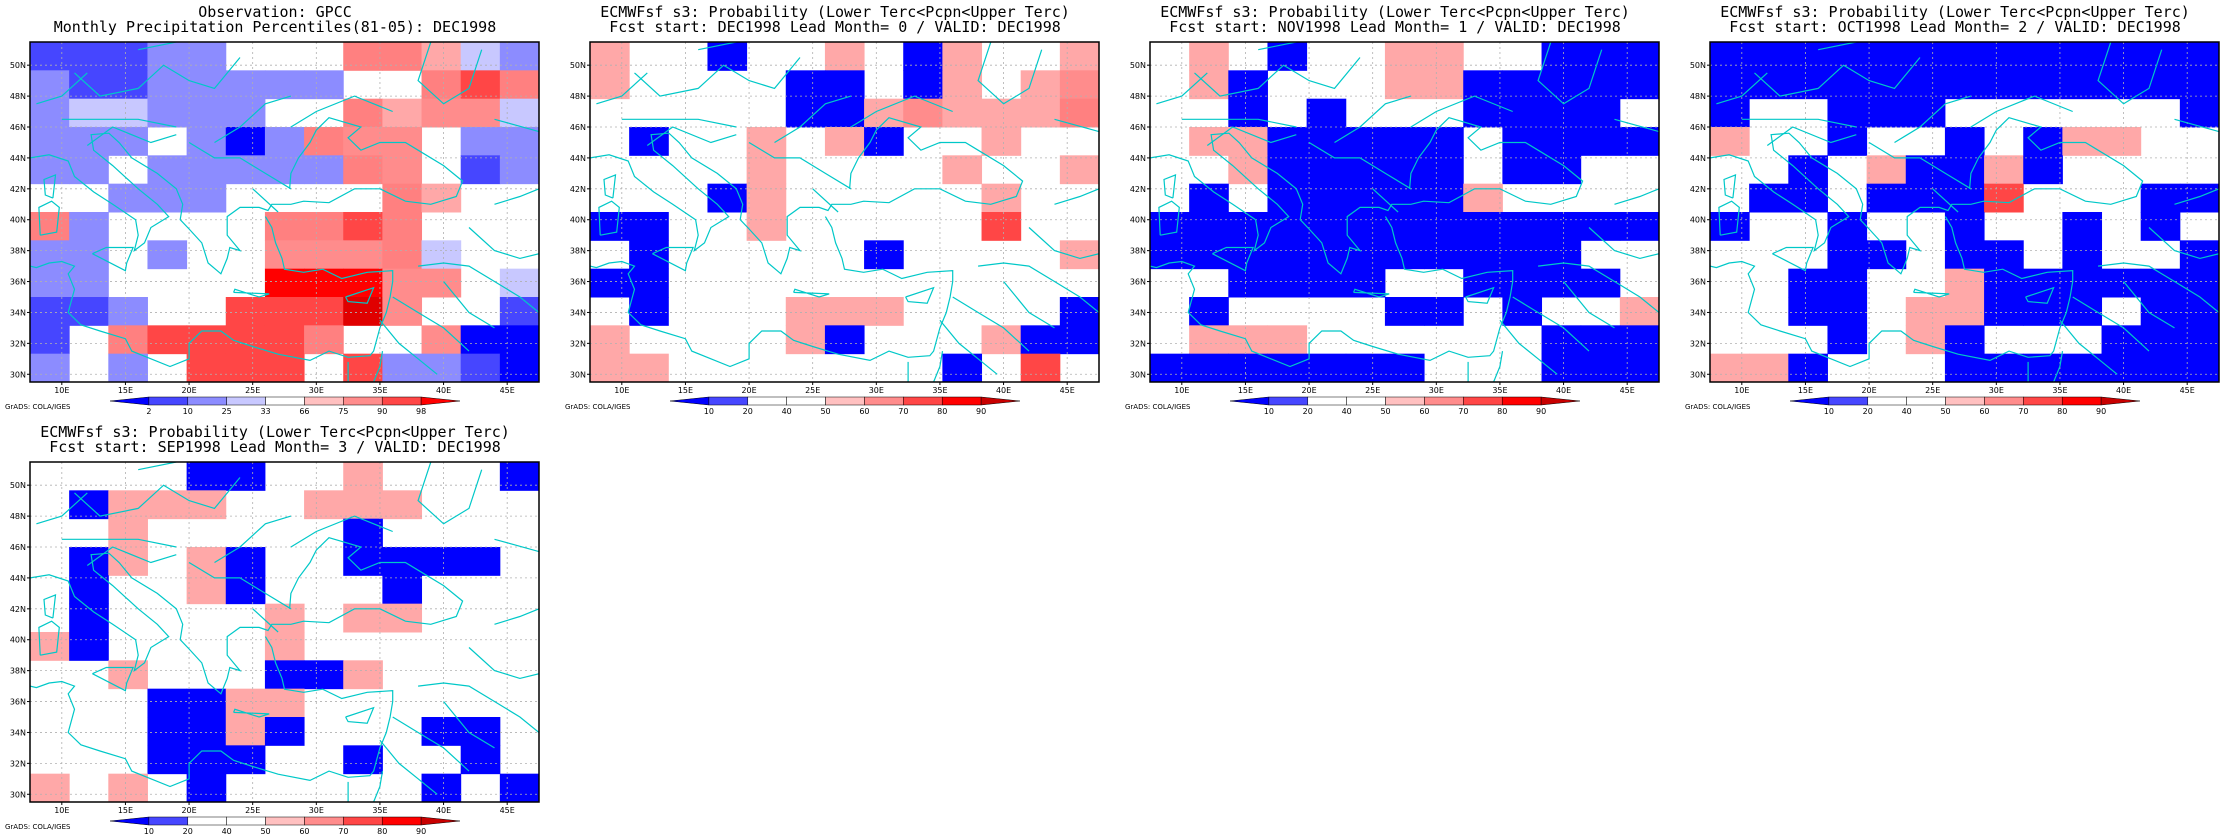  Describe the element at coordinates (709, 411) in the screenshot. I see `colorbar-label: 10` at that location.